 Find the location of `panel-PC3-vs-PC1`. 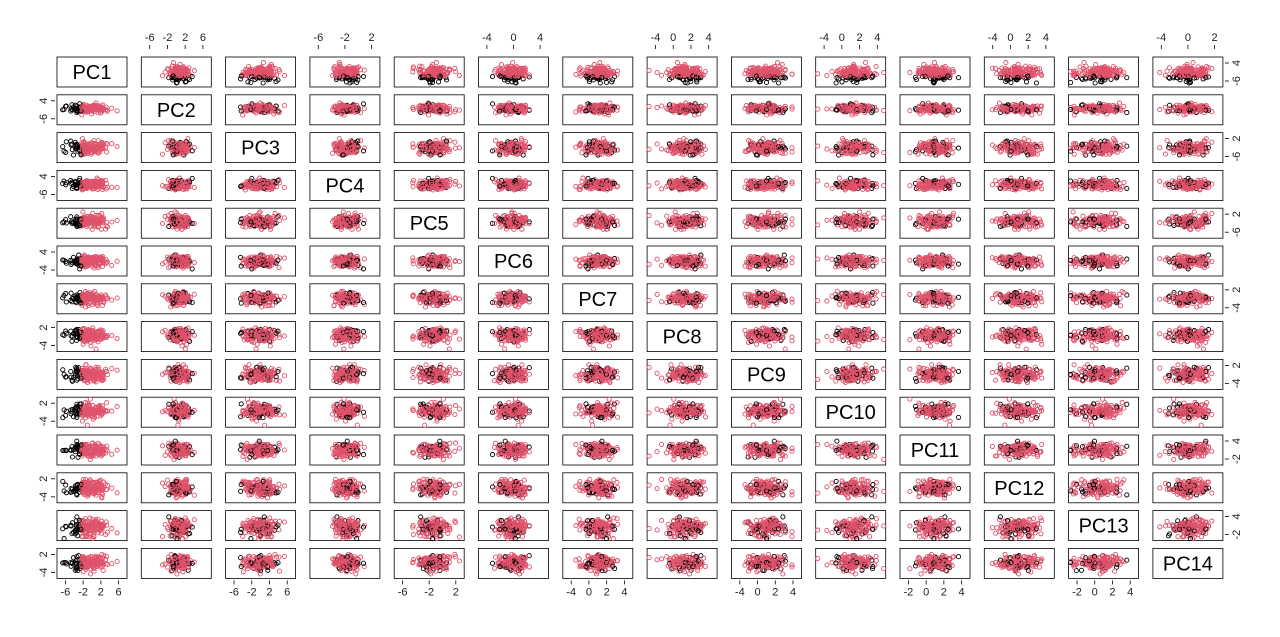

panel-PC3-vs-PC1 is located at coordinates (92, 148).